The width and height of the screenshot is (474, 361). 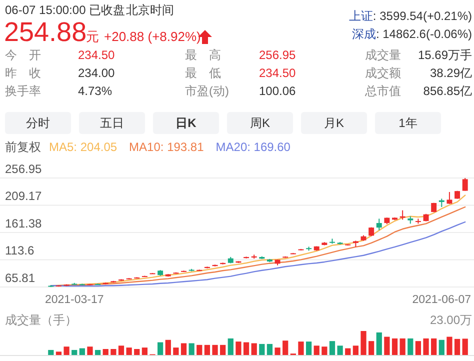 I want to click on text: 06-07 15:00:00, so click(x=45, y=10).